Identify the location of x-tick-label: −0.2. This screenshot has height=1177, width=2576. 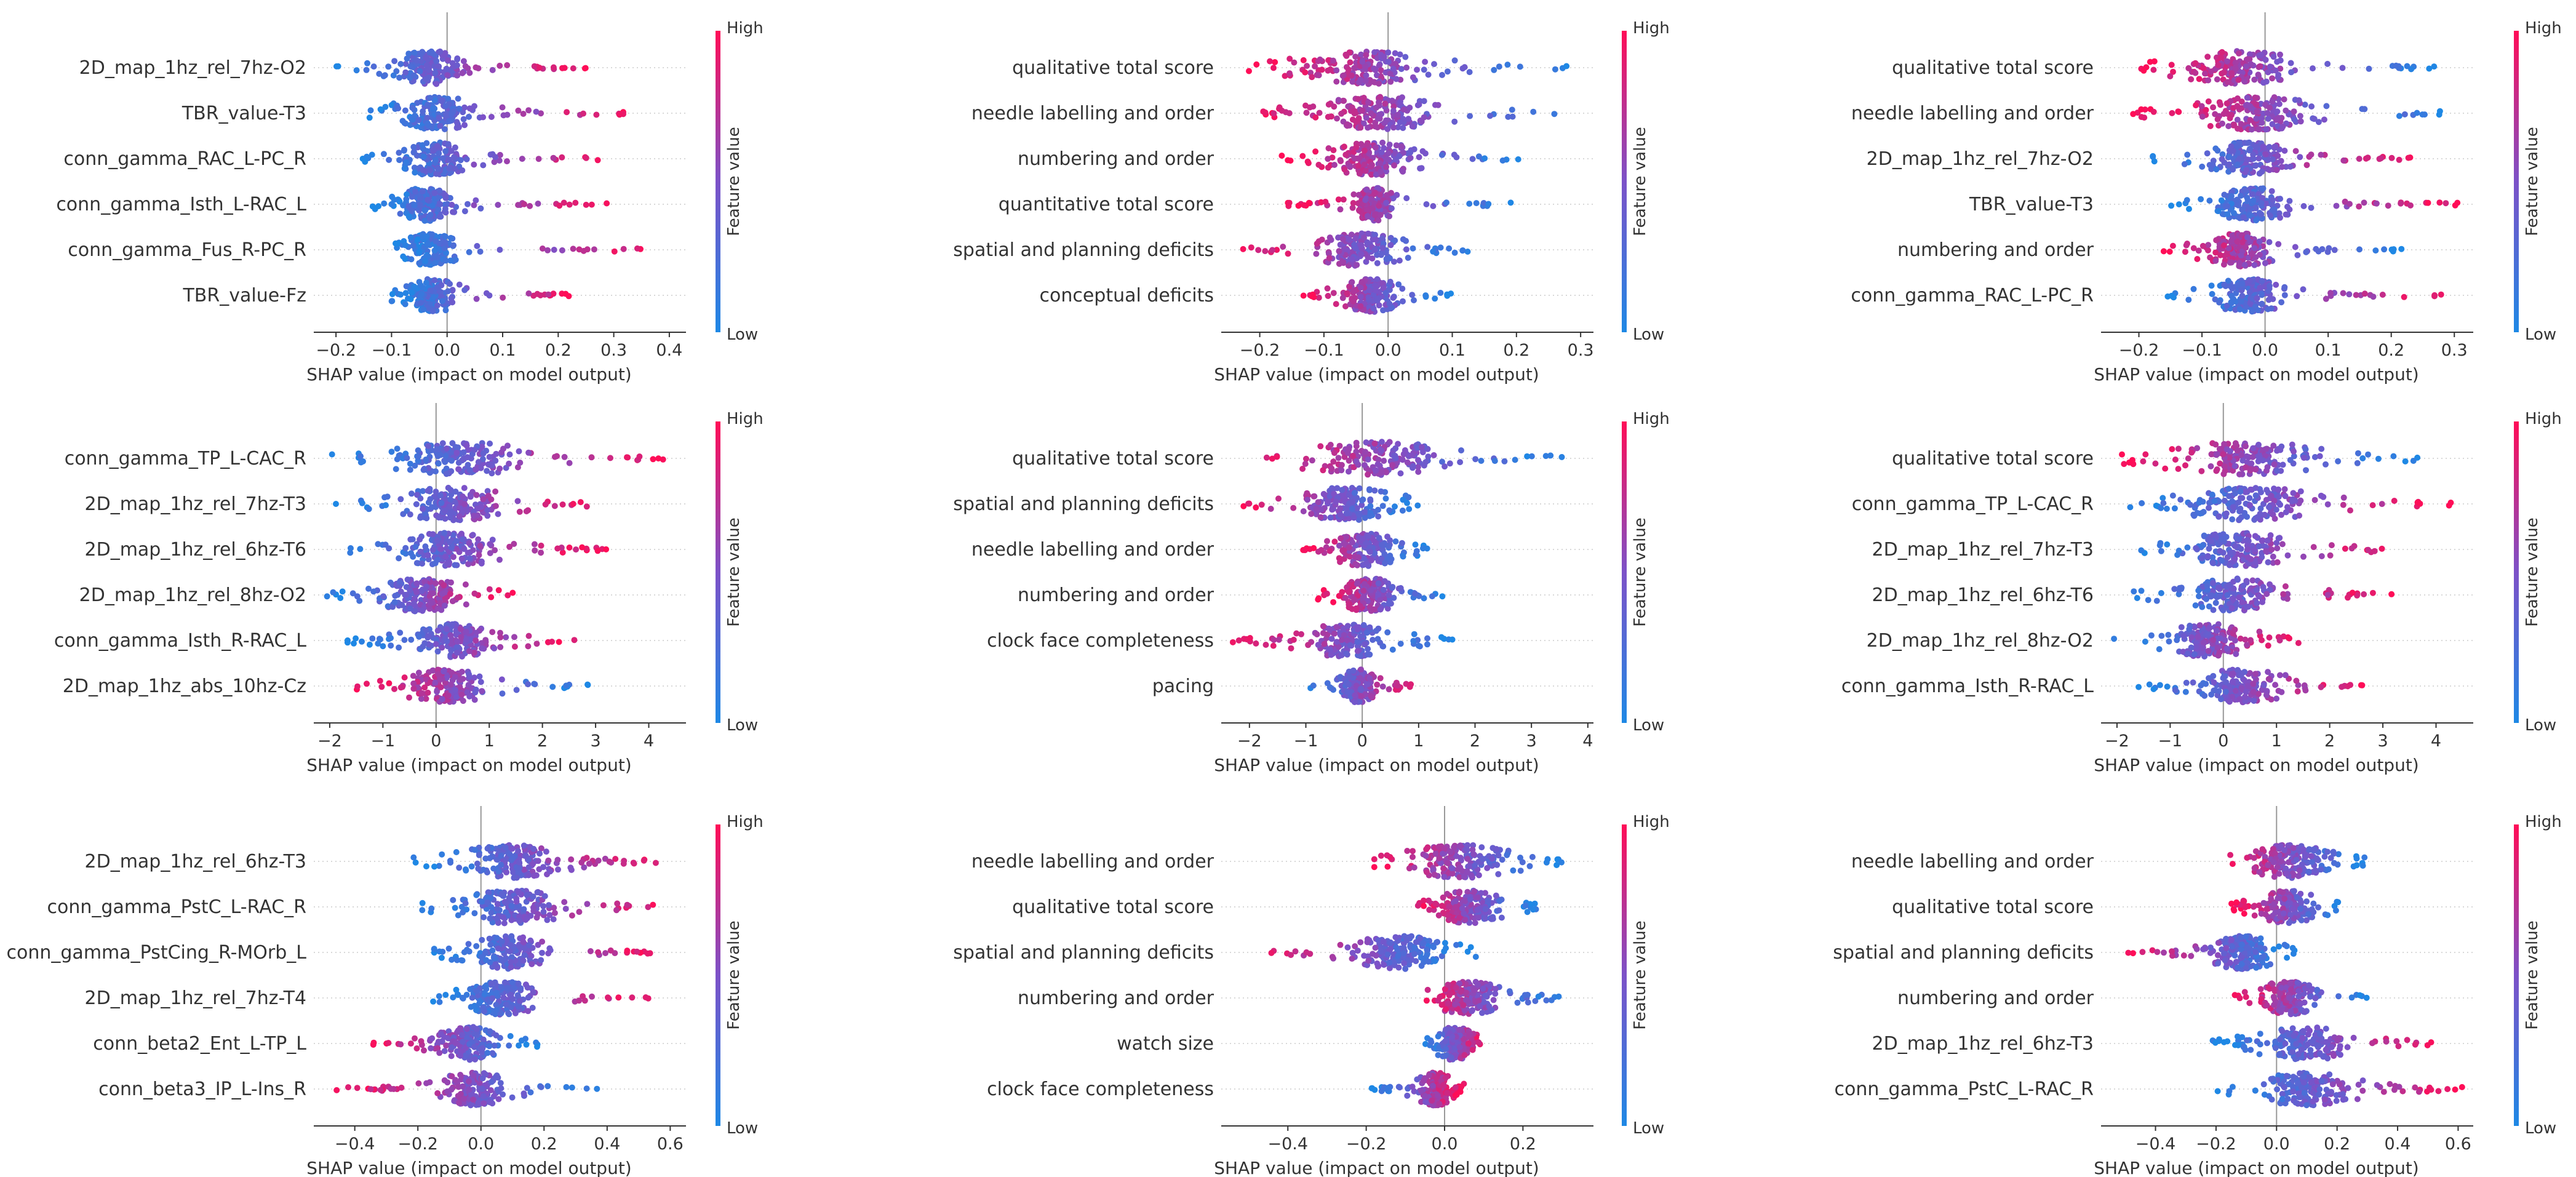
(1260, 350).